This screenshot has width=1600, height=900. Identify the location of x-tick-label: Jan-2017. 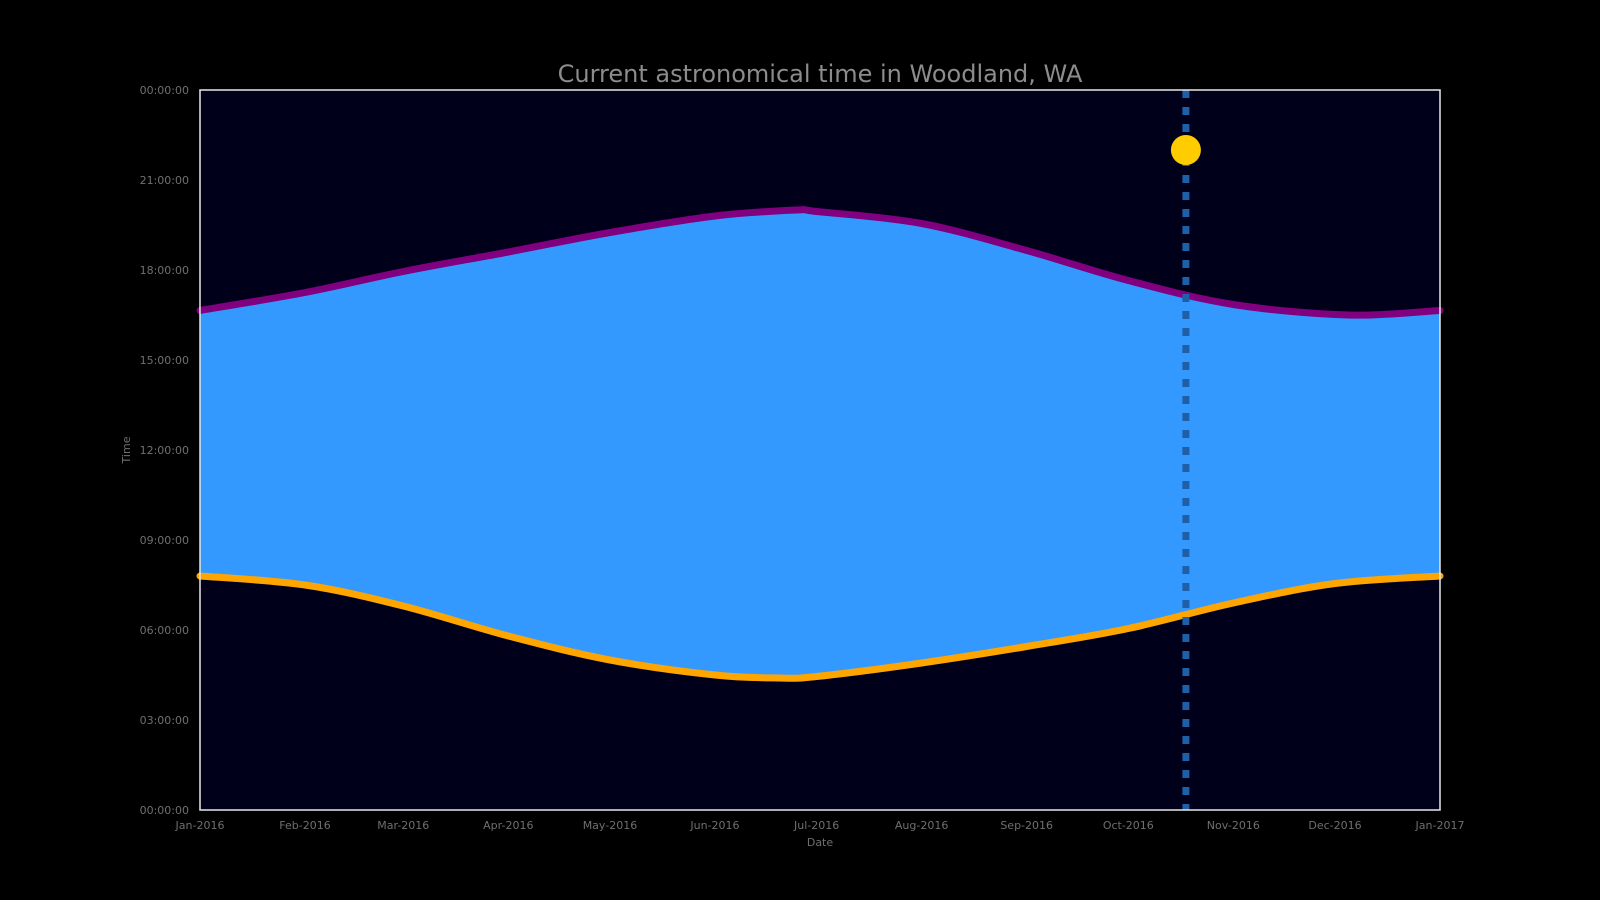
(1440, 825).